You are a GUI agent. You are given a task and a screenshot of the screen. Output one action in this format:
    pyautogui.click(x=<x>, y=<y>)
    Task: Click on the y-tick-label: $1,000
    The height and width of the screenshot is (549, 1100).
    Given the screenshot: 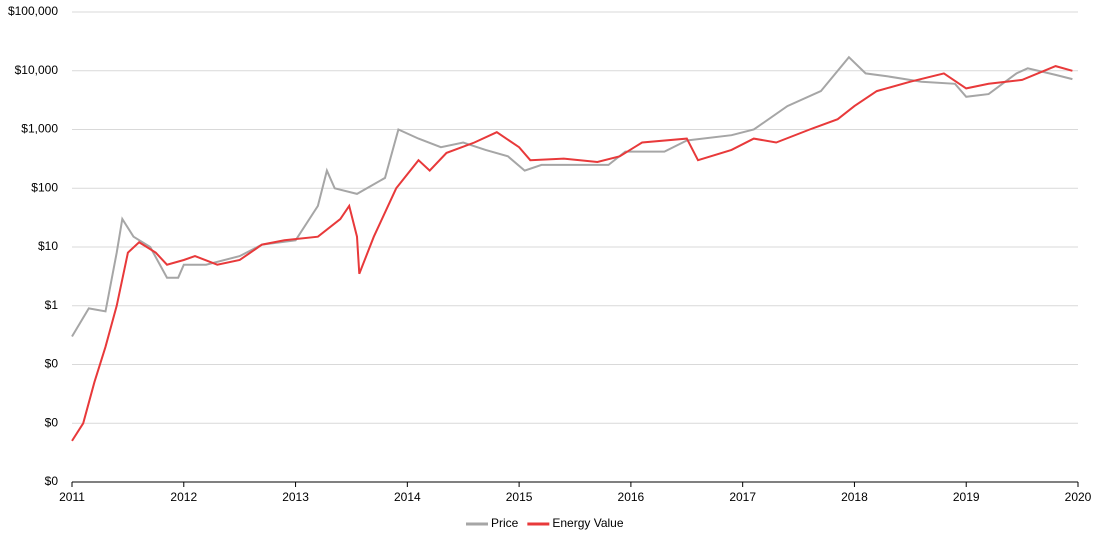 What is the action you would take?
    pyautogui.click(x=39, y=129)
    